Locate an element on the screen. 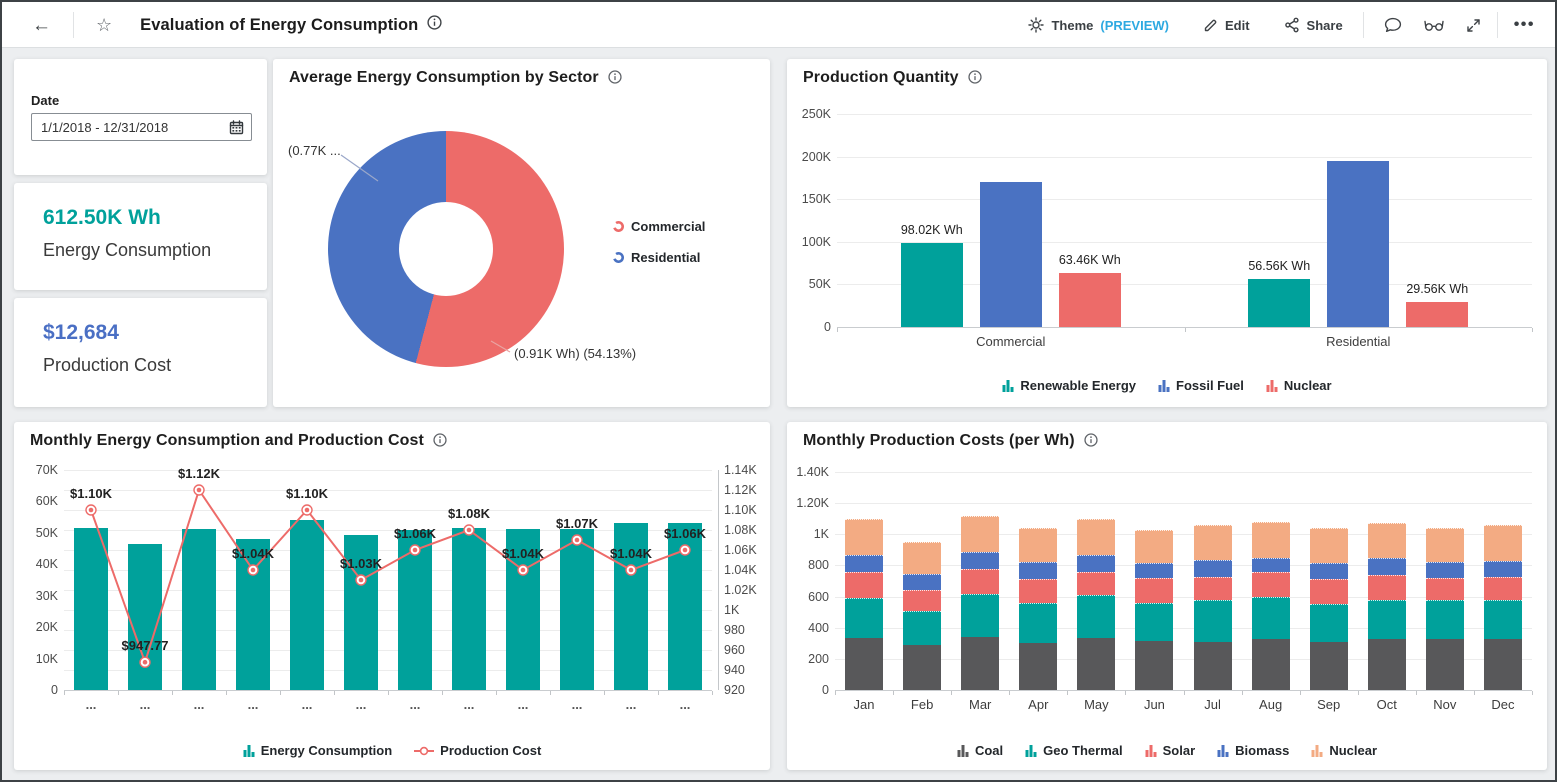  coal-segment-sep is located at coordinates (1328, 665).